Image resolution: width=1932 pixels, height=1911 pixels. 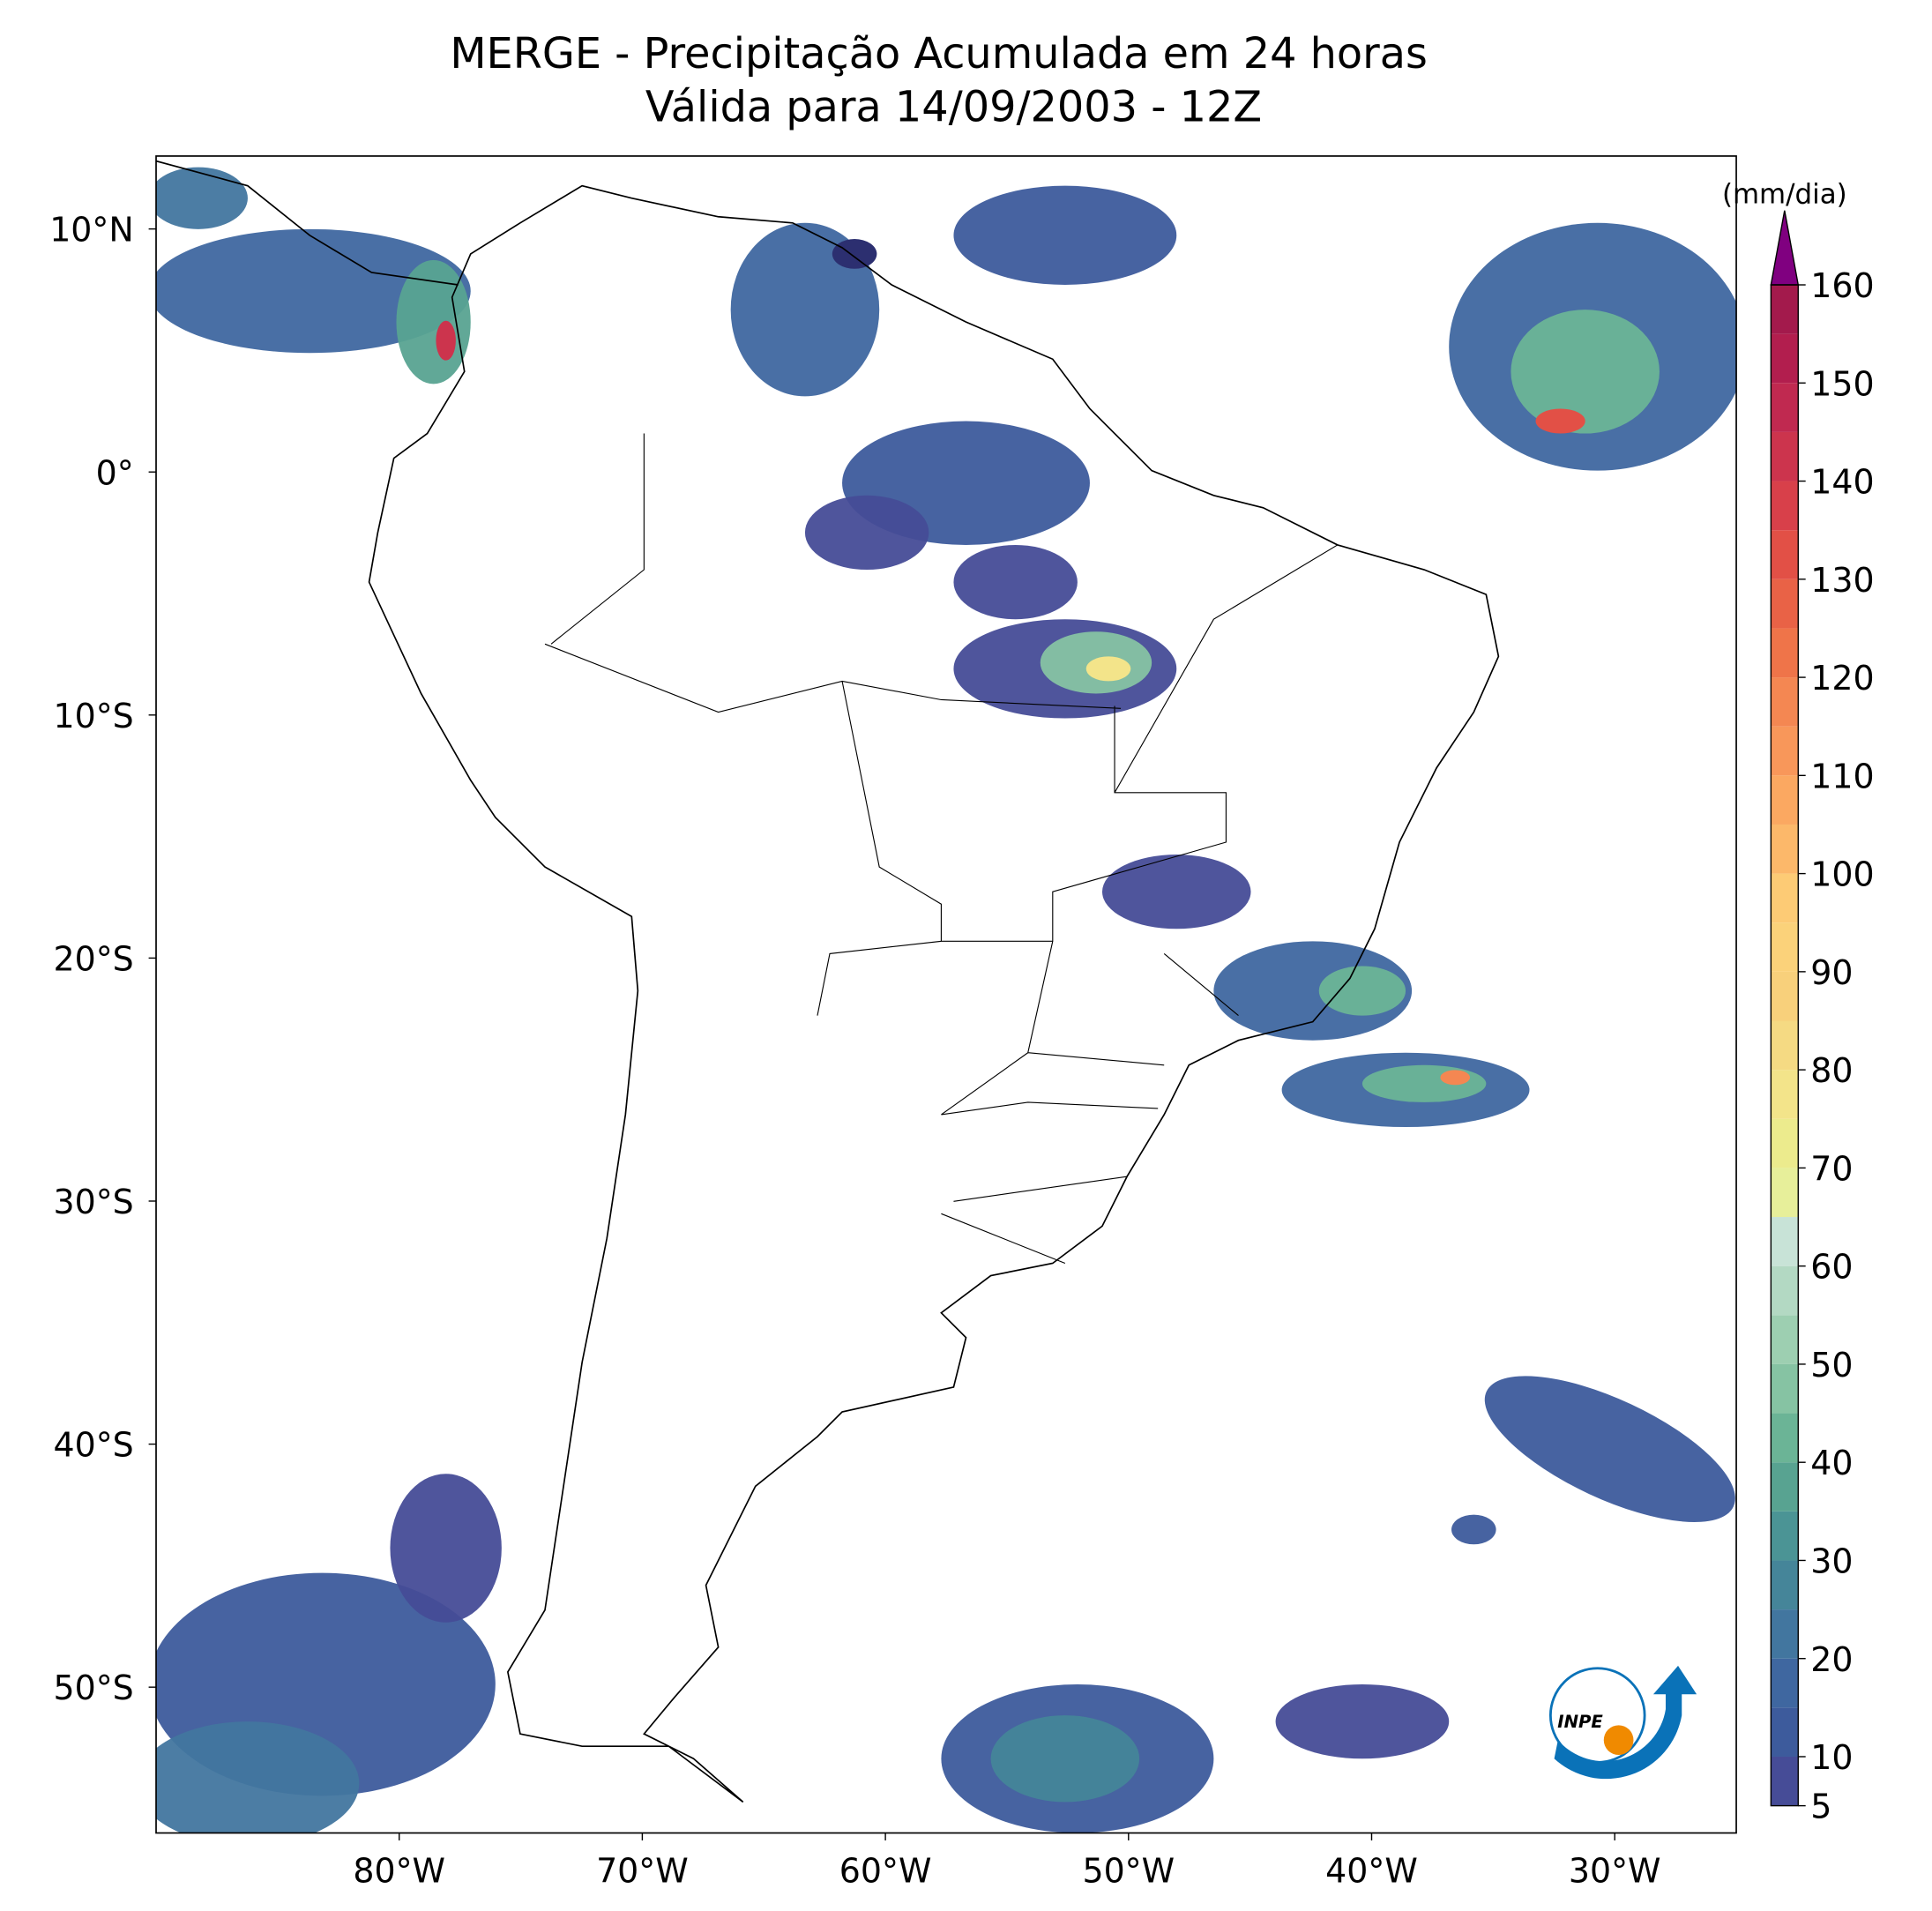 I want to click on colorbar-tick-label: 20, so click(x=1831, y=1660).